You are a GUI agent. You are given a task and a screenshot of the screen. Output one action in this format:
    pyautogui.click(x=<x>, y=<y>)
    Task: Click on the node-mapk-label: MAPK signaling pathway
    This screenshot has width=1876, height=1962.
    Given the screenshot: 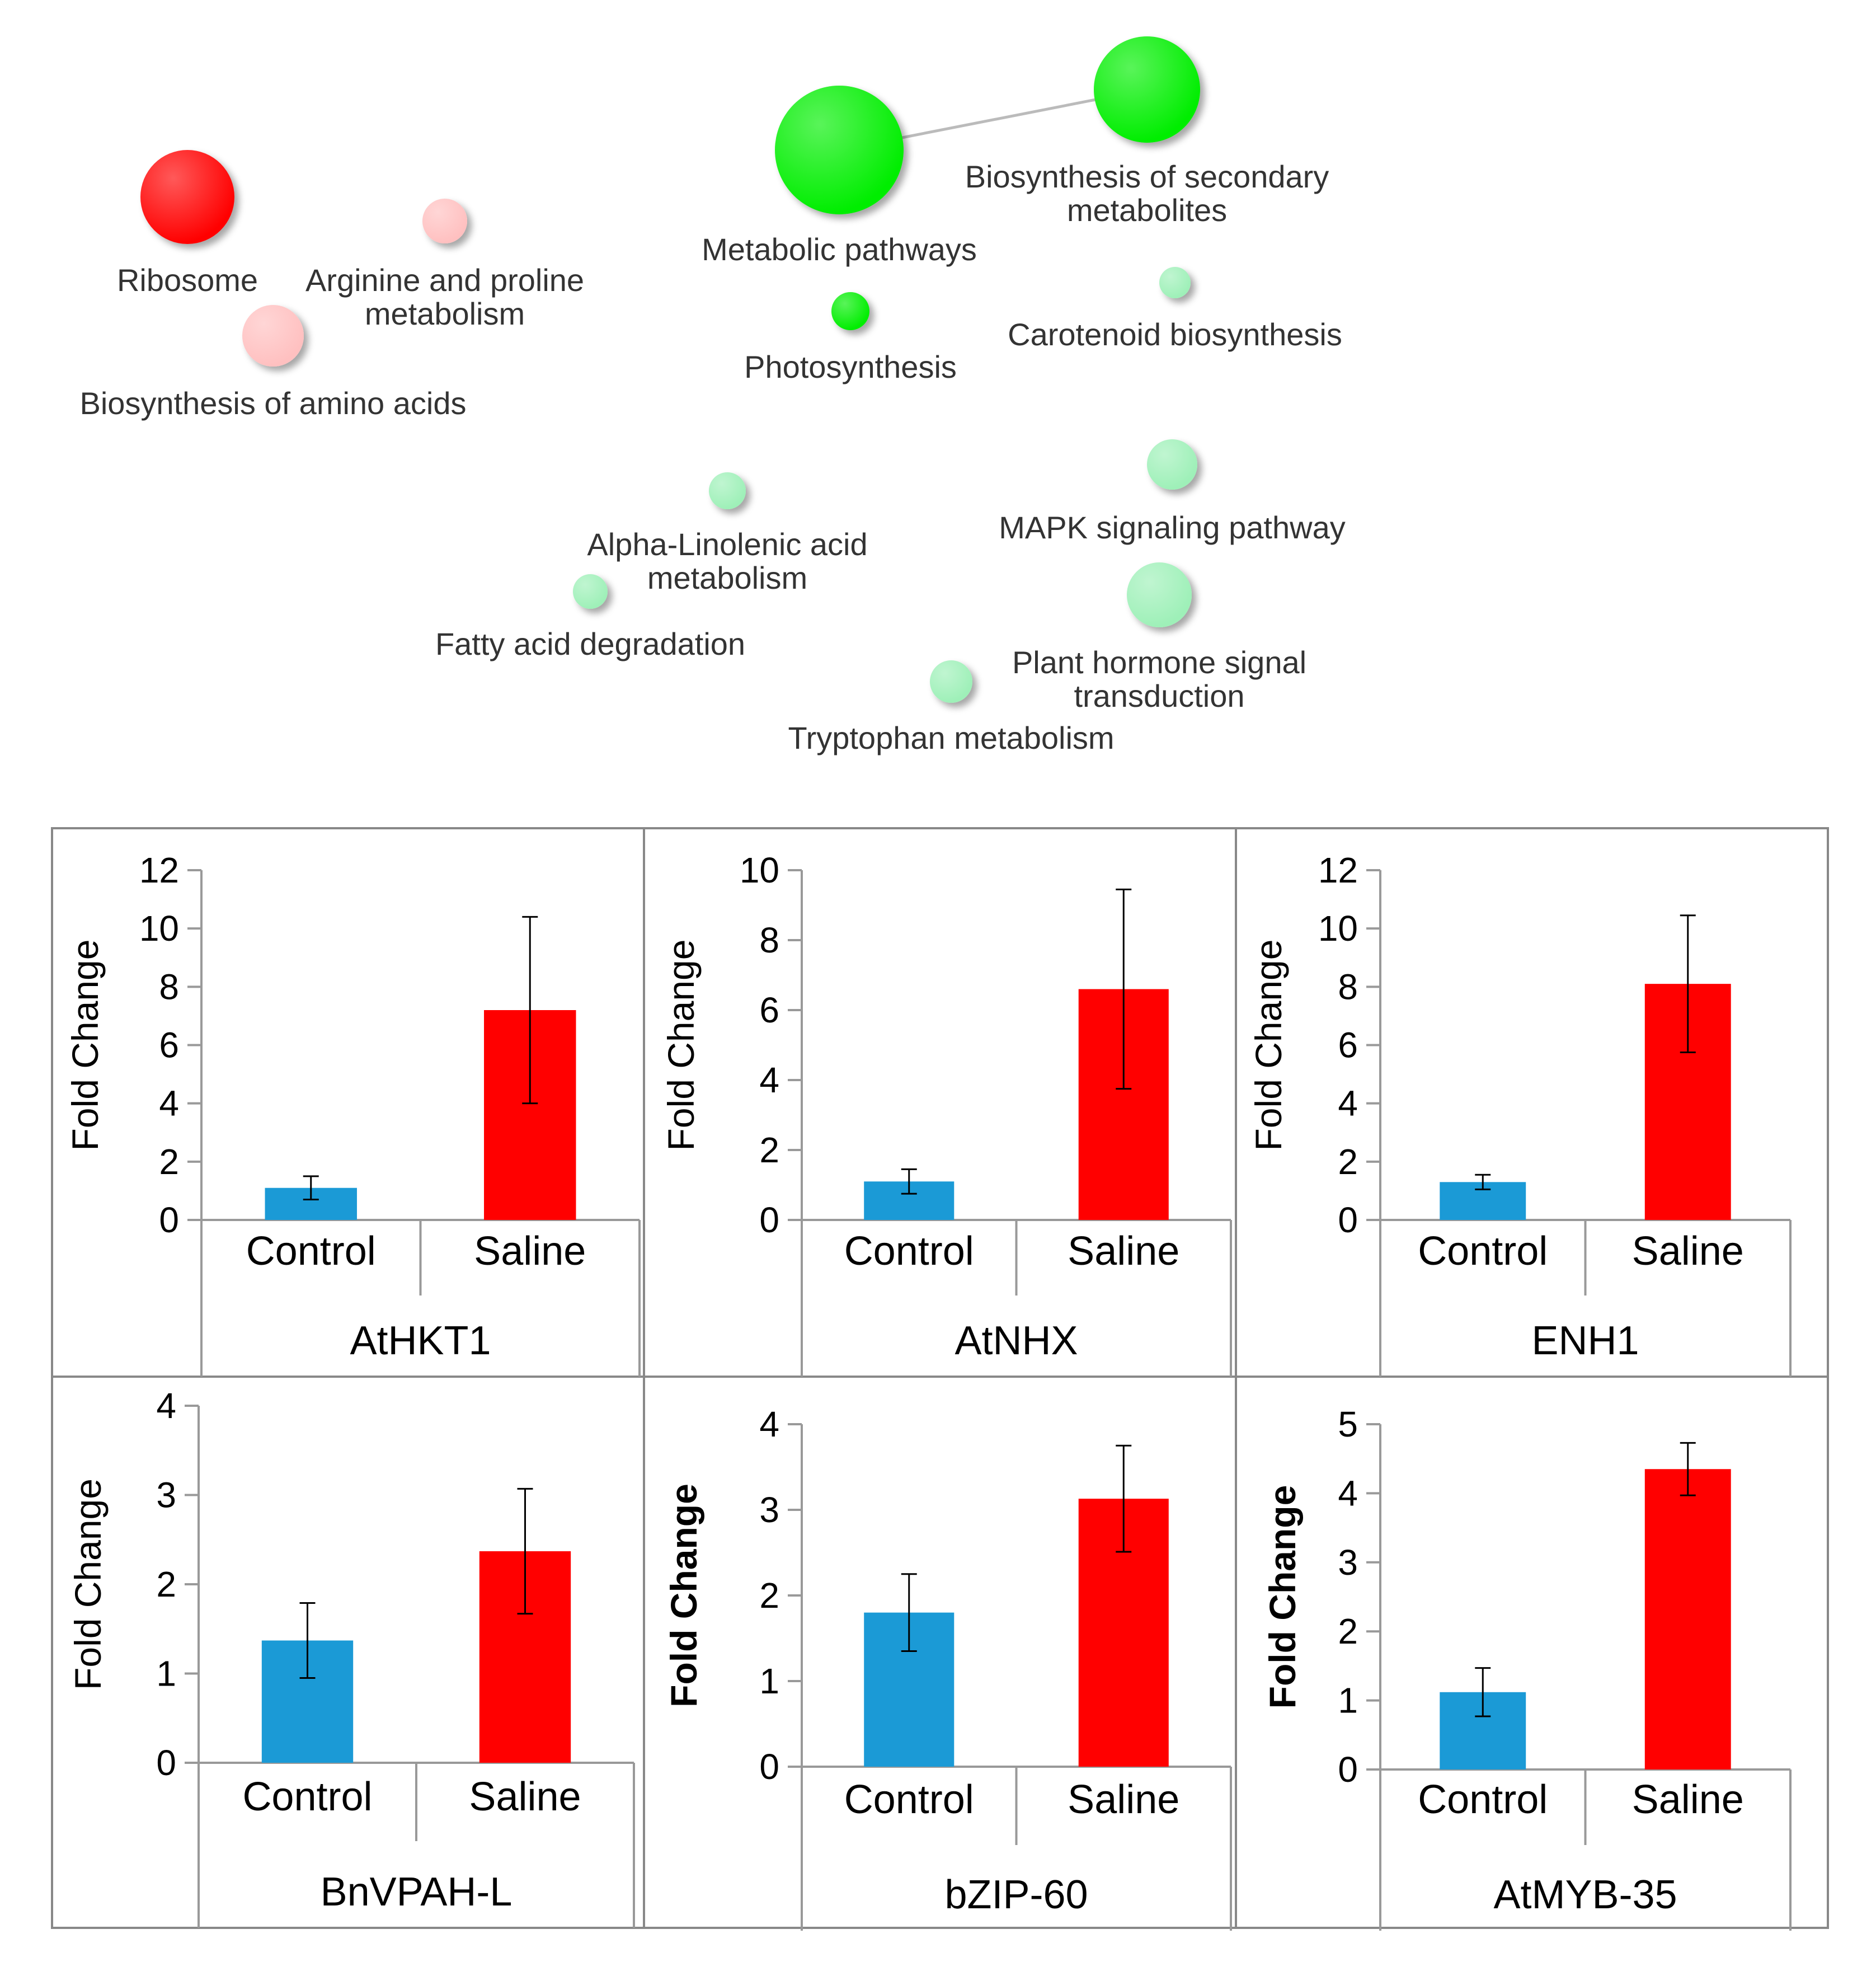 What is the action you would take?
    pyautogui.click(x=1172, y=527)
    